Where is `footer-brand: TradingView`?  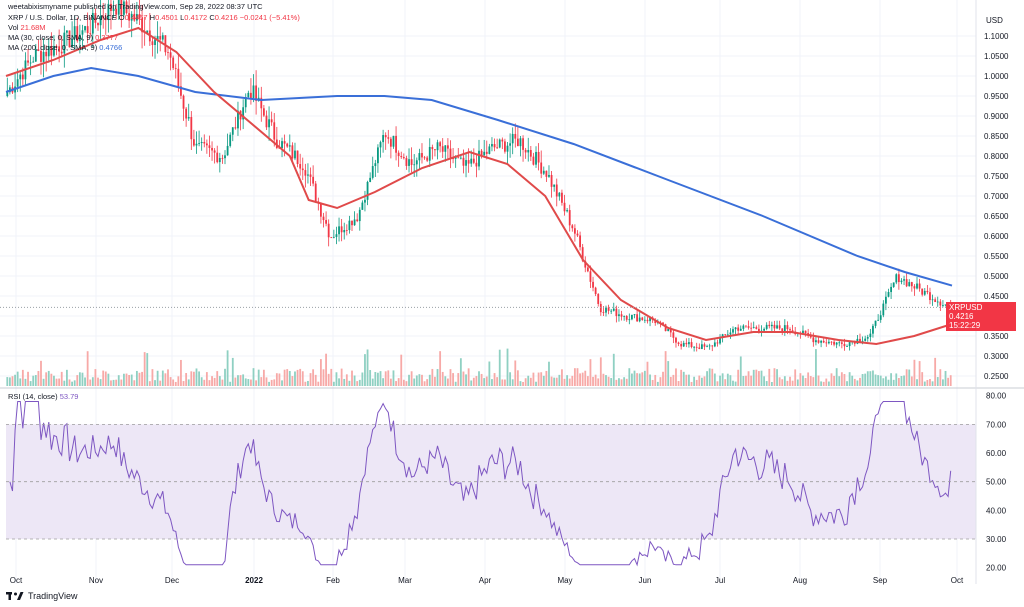 footer-brand: TradingView is located at coordinates (42, 596).